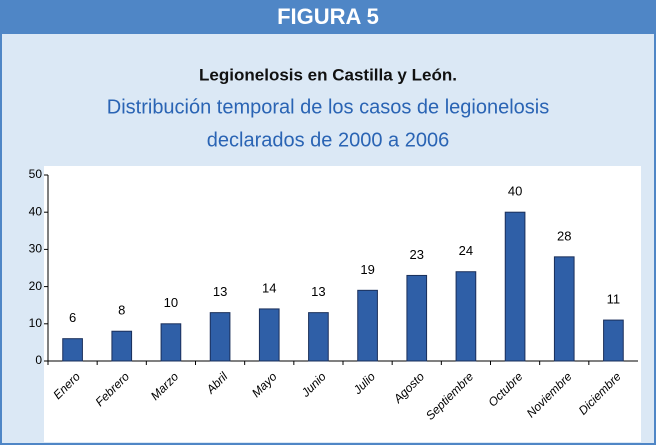 This screenshot has width=656, height=445. What do you see at coordinates (515, 191) in the screenshot?
I see `value-label: 40` at bounding box center [515, 191].